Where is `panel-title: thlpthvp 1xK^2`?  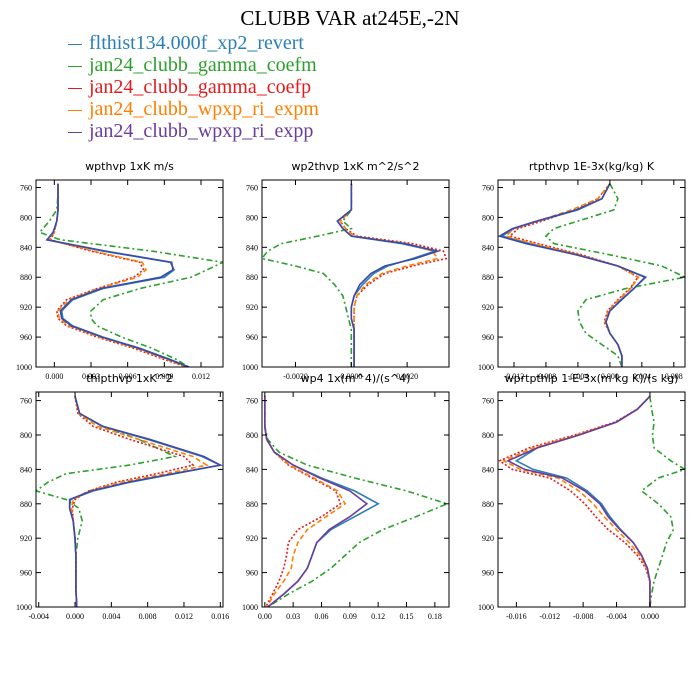
panel-title: thlpthvp 1xK^2 is located at coordinates (129, 378).